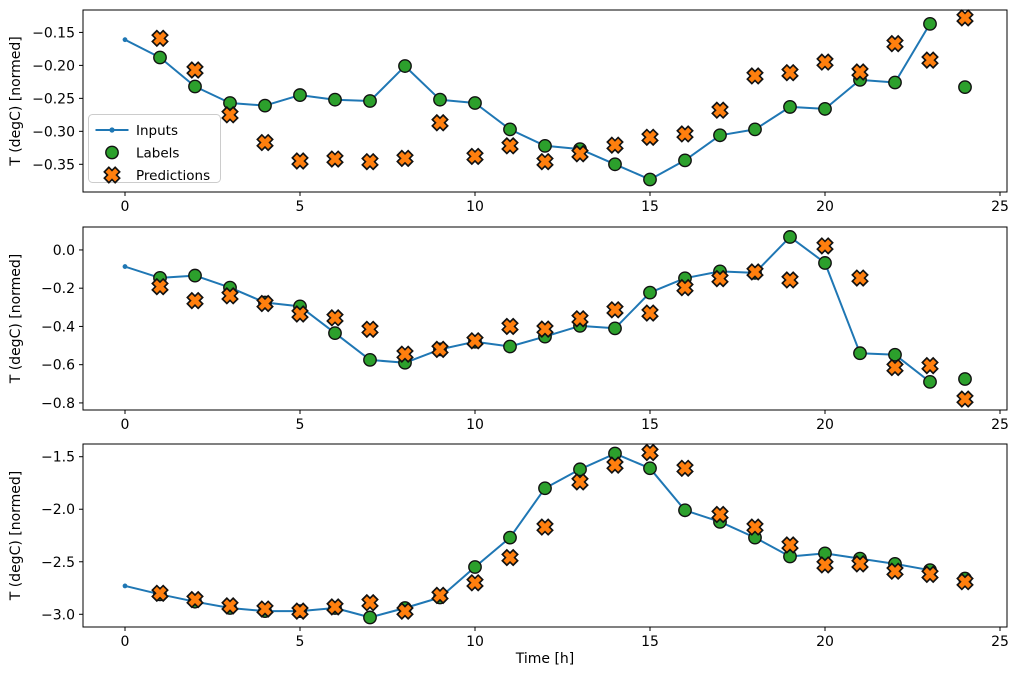  I want to click on y-axis-label: T (degC) [normed], so click(16, 101).